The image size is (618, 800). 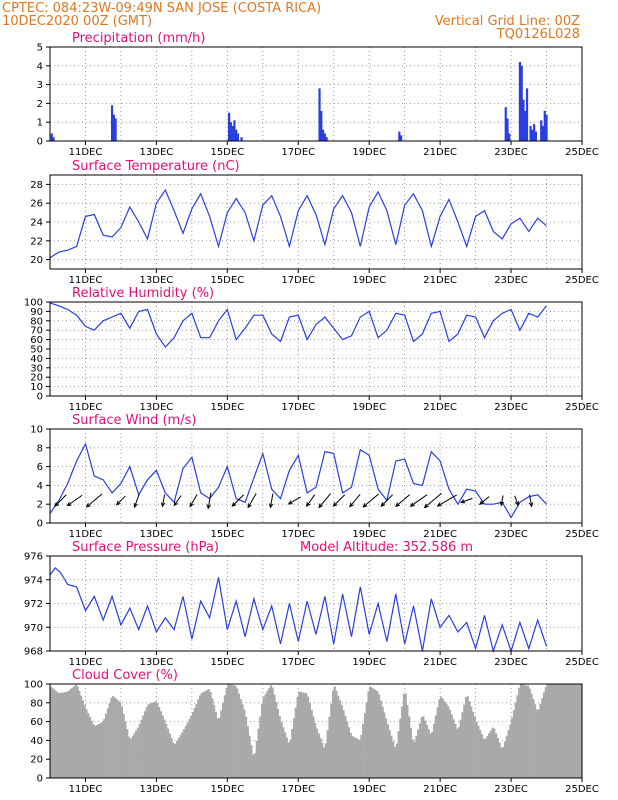 I want to click on x-tick-label: 13DEC, so click(x=157, y=407).